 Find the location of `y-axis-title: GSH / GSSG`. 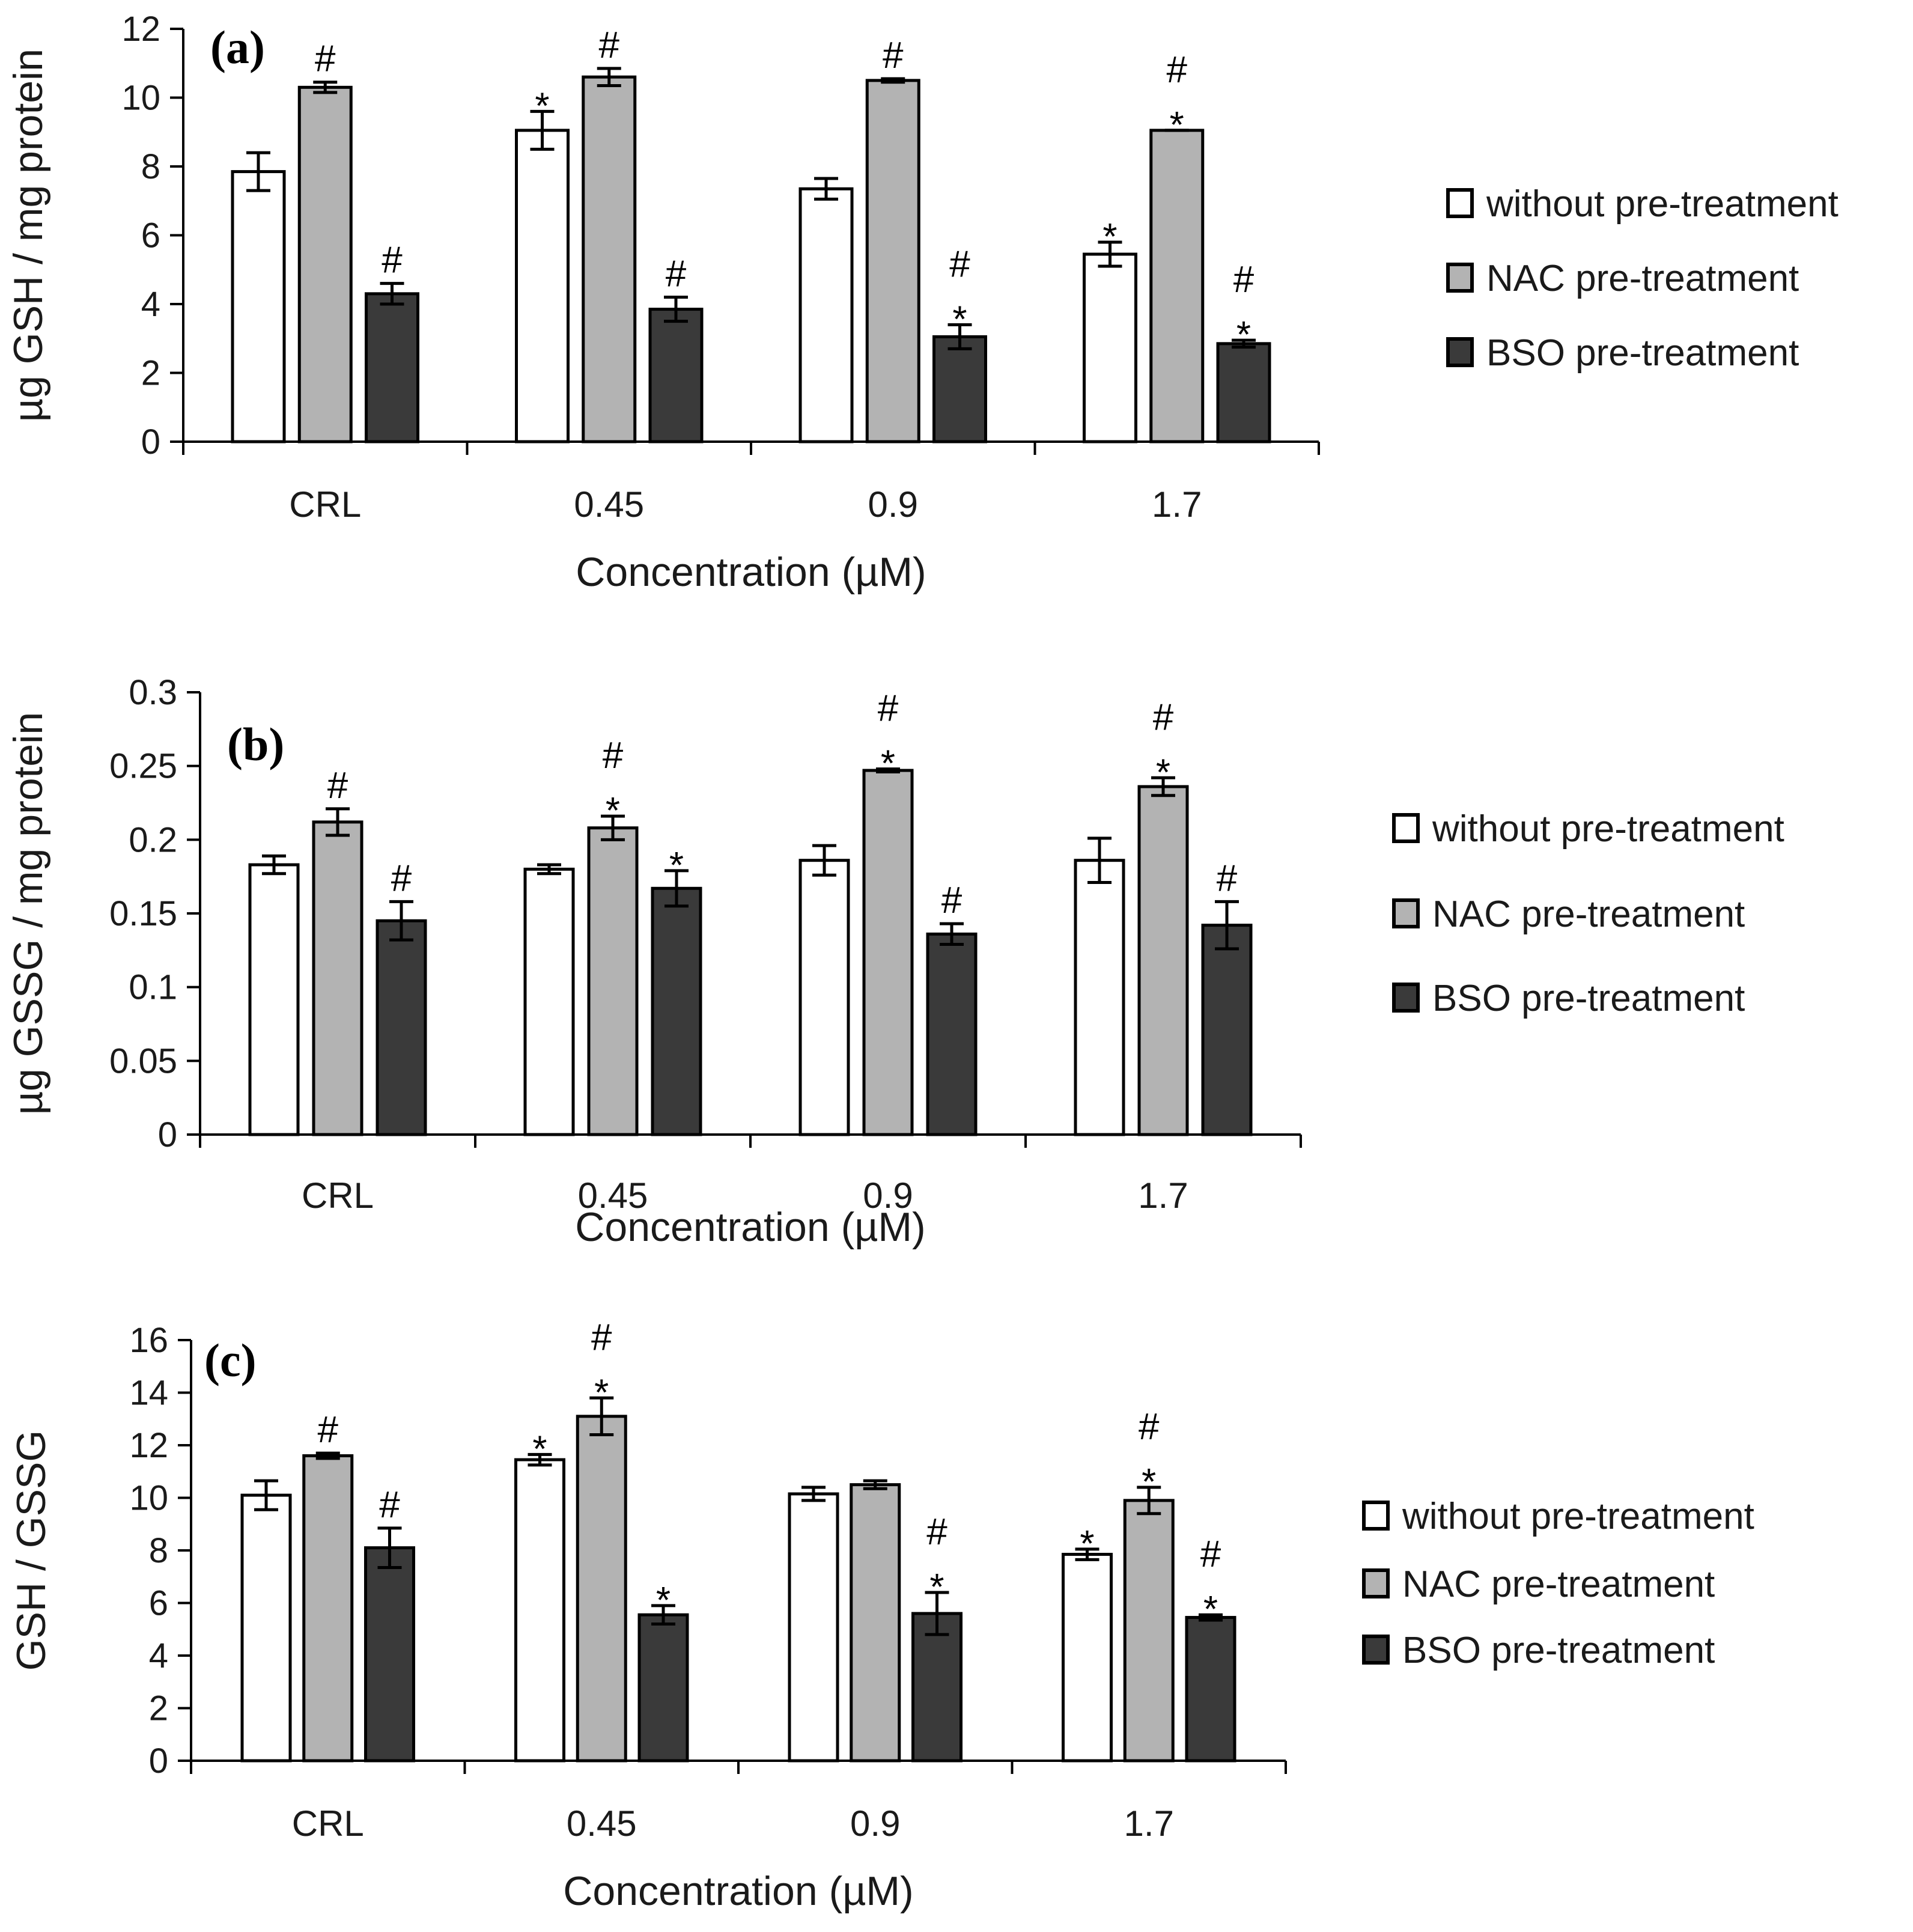

y-axis-title: GSH / GSSG is located at coordinates (31, 1550).